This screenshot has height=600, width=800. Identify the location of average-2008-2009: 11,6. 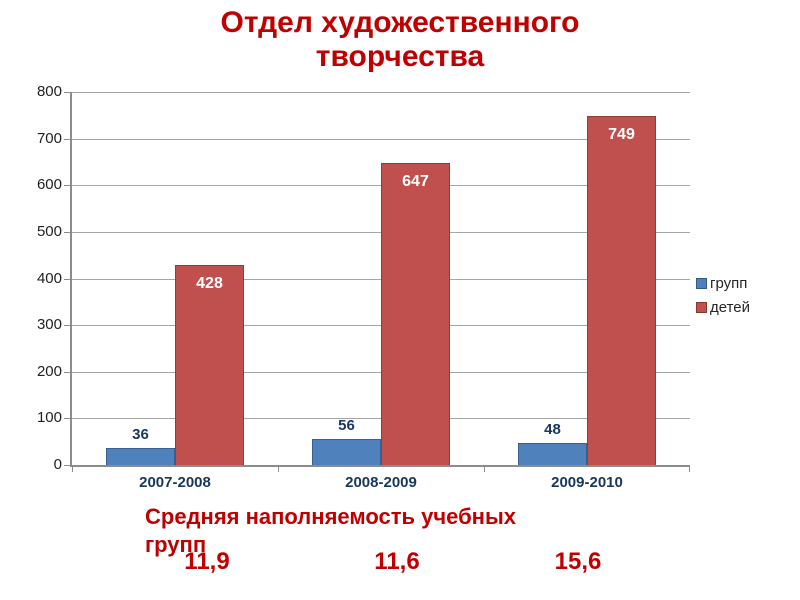
(397, 561).